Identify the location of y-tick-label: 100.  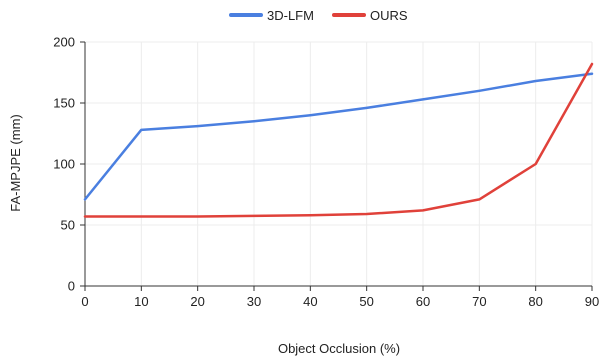
(64, 164).